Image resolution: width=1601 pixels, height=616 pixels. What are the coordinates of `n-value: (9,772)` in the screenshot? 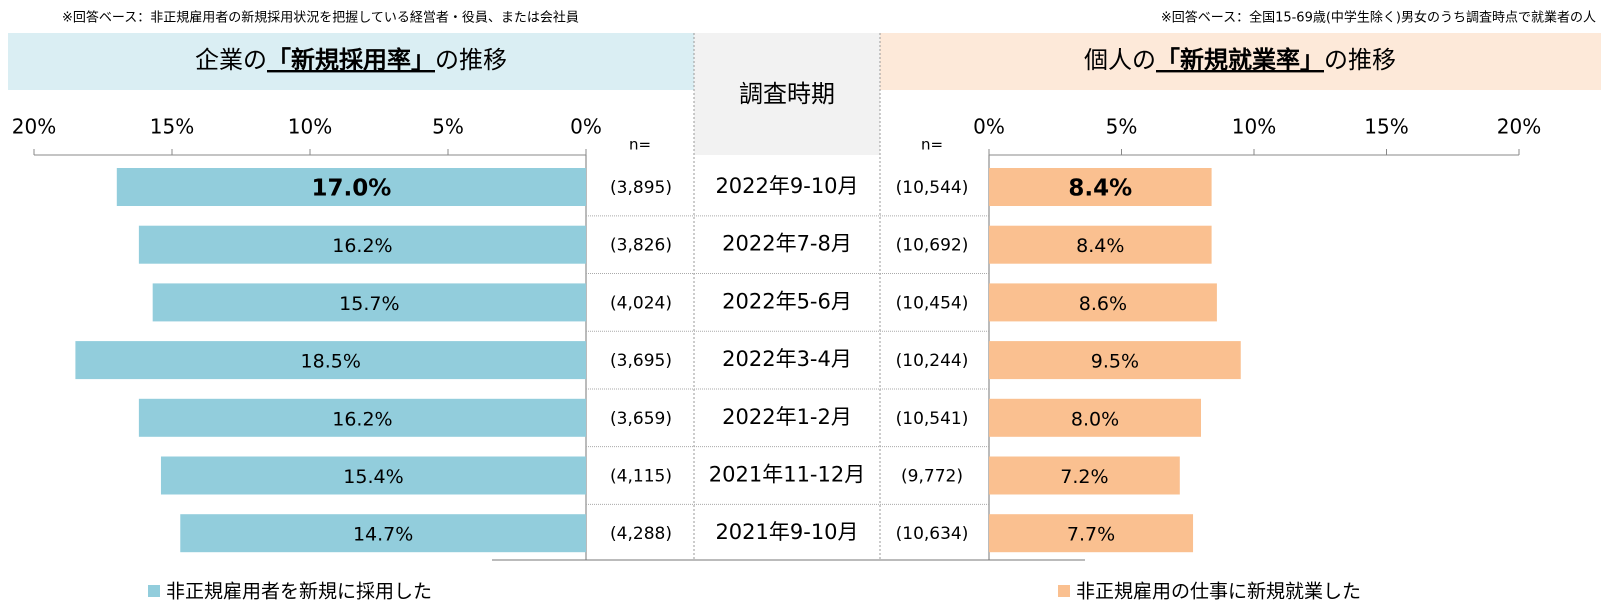 It's located at (932, 477).